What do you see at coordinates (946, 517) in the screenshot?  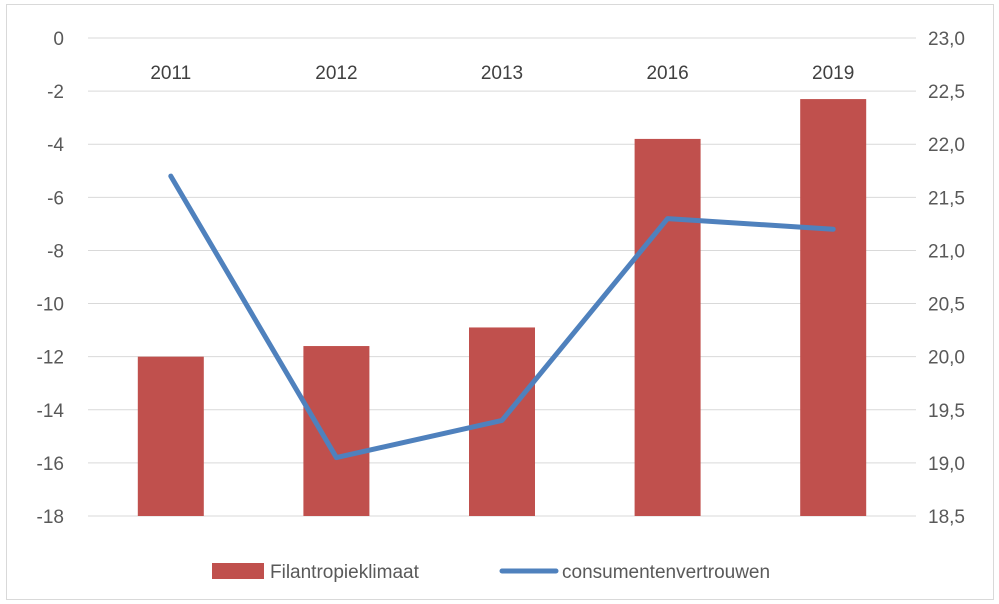 I see `right-axis-tick-label: 18,5` at bounding box center [946, 517].